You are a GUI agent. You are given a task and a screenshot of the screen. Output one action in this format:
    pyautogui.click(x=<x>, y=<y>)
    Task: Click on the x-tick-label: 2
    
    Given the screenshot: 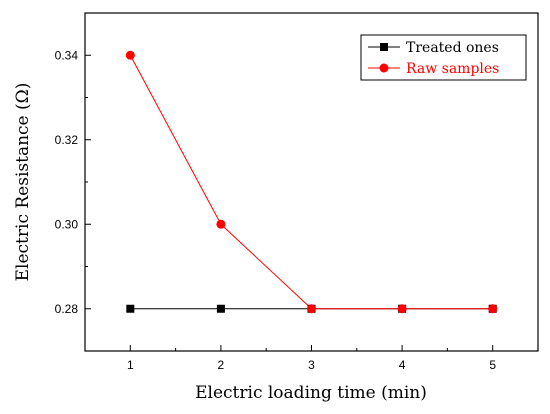 What is the action you would take?
    pyautogui.click(x=221, y=365)
    